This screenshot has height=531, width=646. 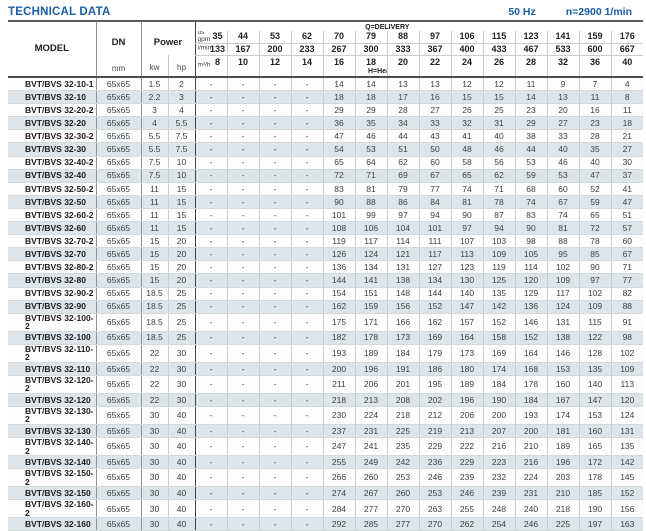 What do you see at coordinates (435, 267) in the screenshot?
I see `head-value-cell: 127` at bounding box center [435, 267].